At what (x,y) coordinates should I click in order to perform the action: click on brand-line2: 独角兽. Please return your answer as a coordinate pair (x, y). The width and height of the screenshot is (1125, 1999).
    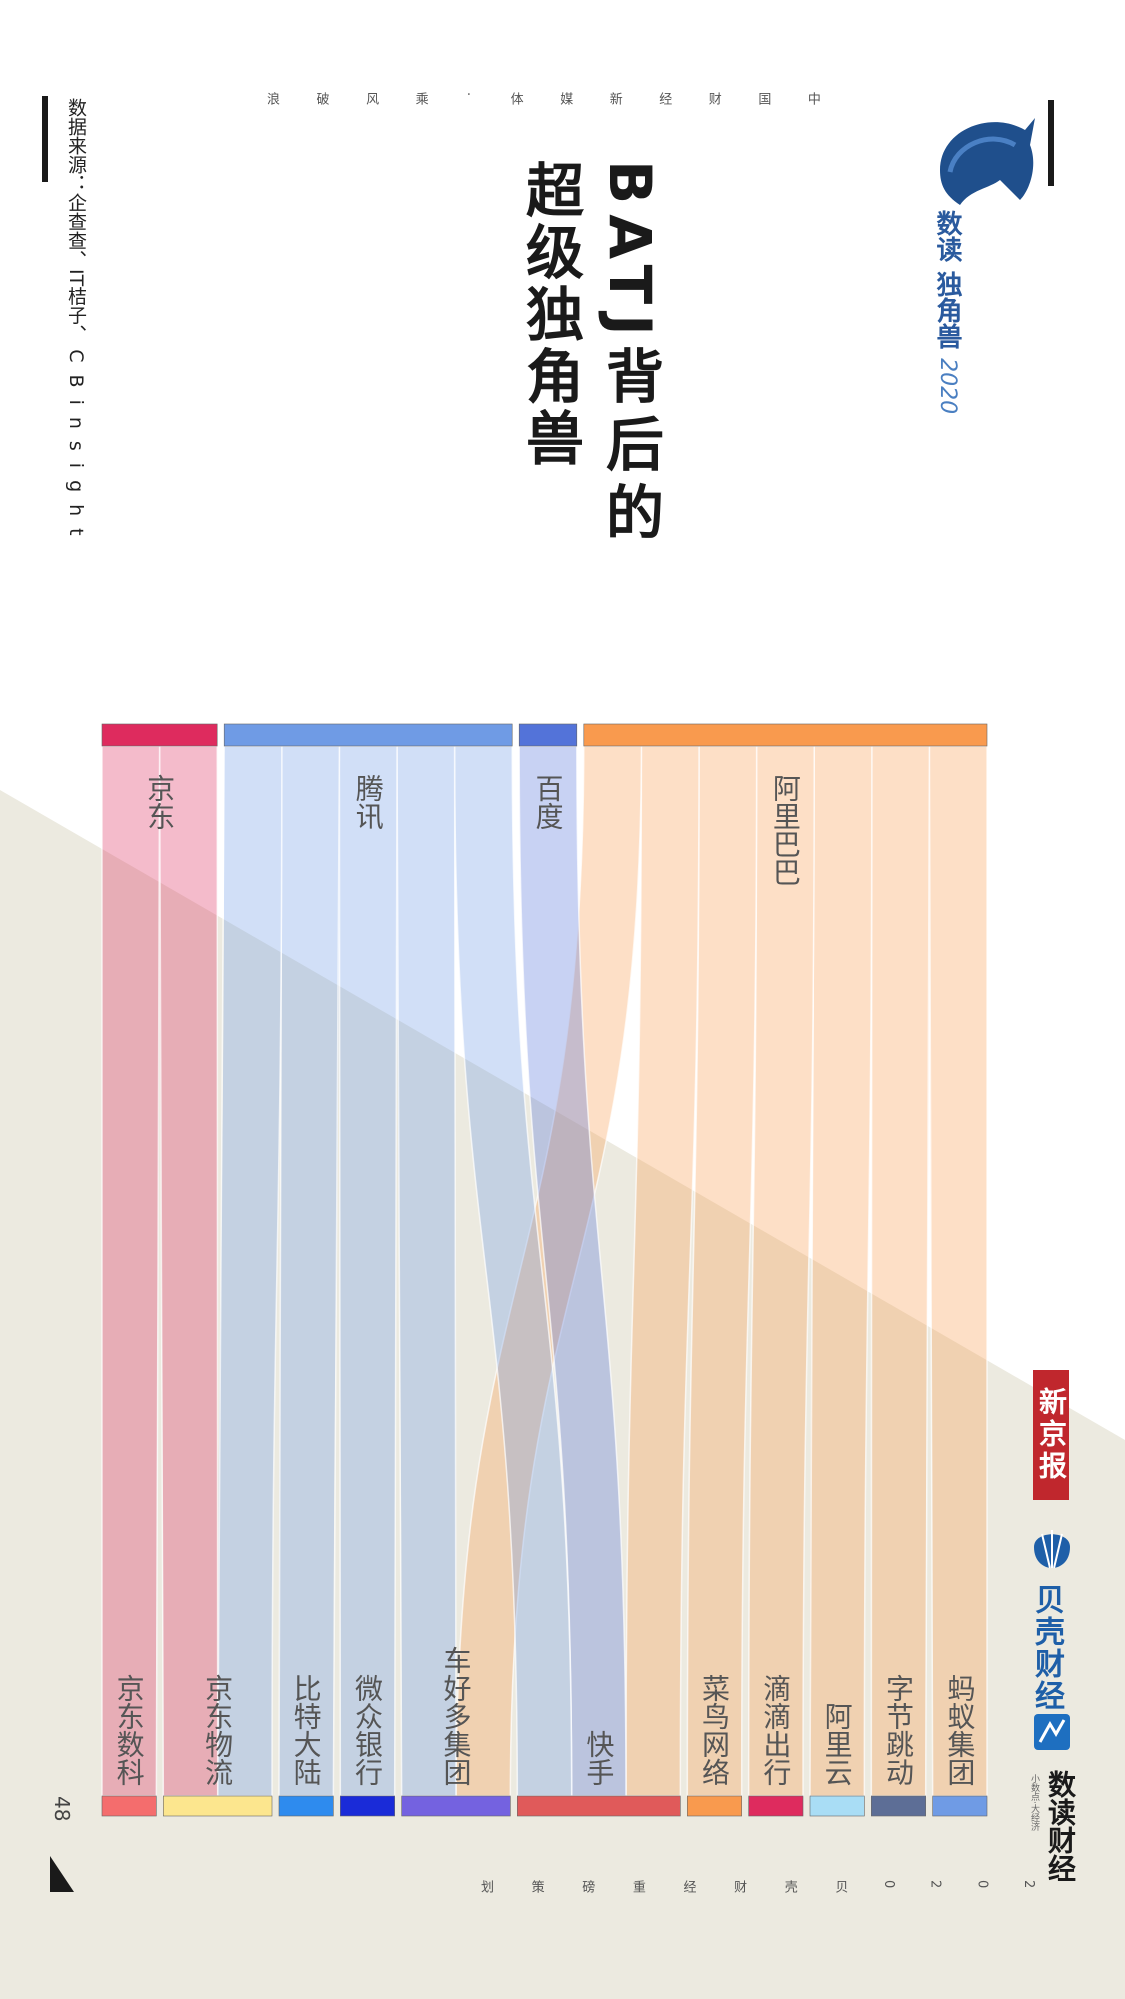
    Looking at the image, I should click on (947, 310).